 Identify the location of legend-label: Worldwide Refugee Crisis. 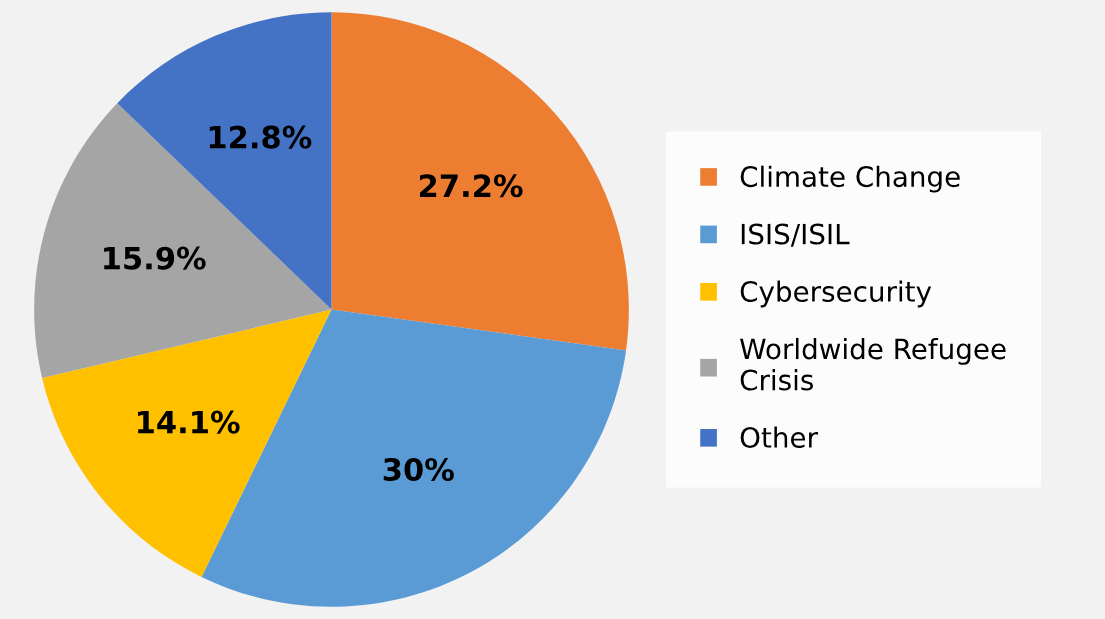
(873, 364).